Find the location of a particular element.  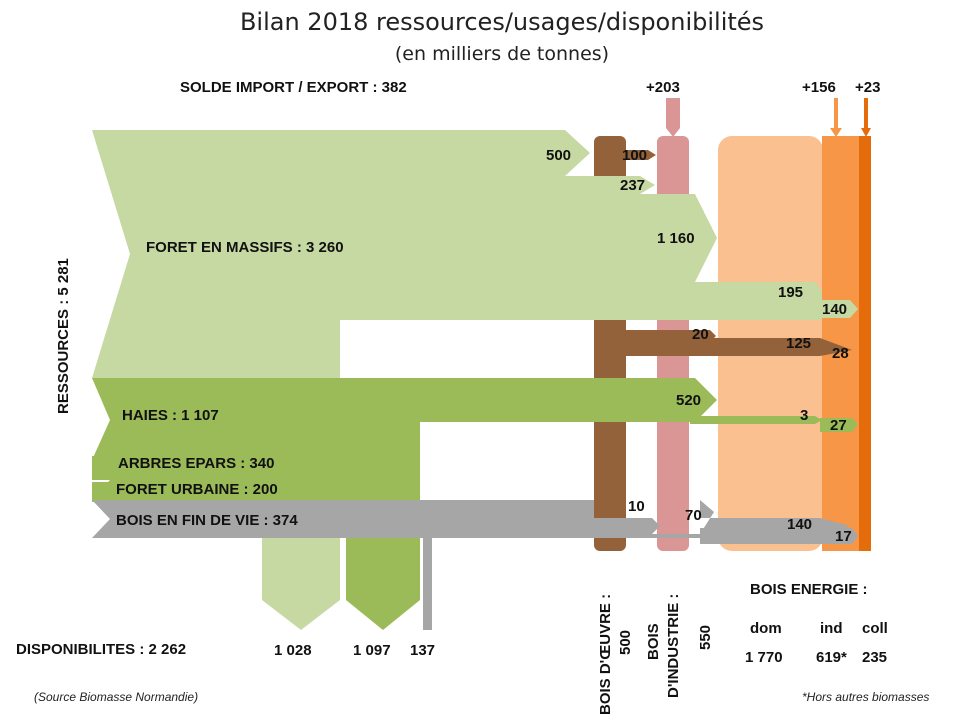

source-note: (Source Biomasse Normandie) is located at coordinates (116, 697).